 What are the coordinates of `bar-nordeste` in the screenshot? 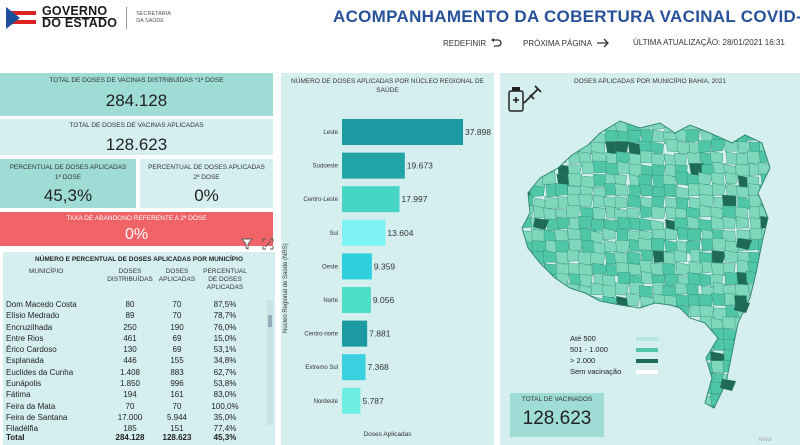 It's located at (351, 400).